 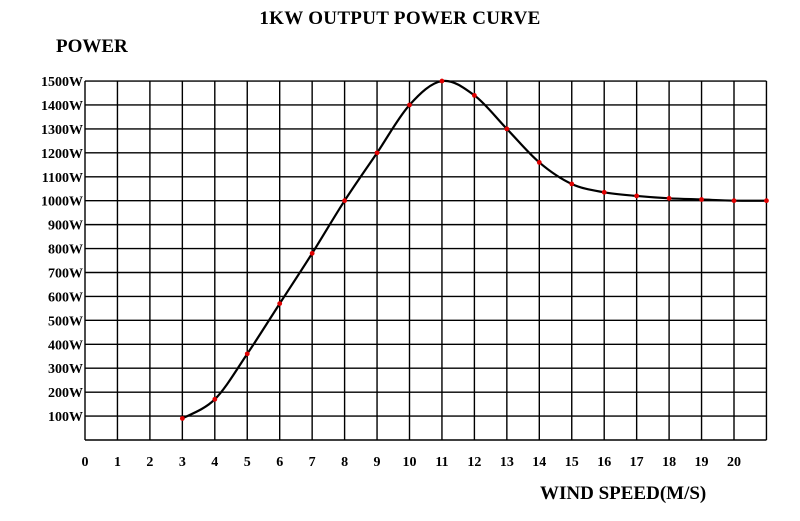 I want to click on x-tick-label: 14, so click(x=539, y=462).